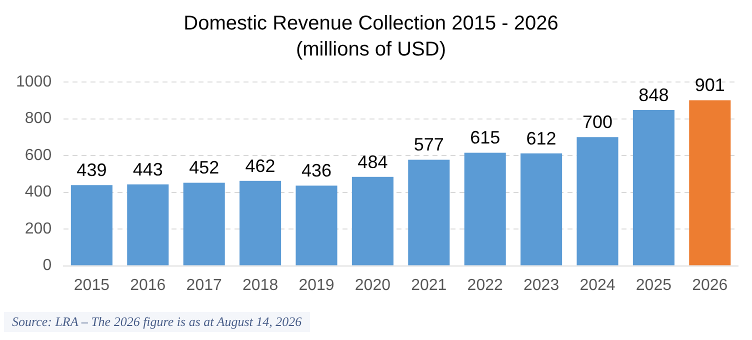 Image resolution: width=752 pixels, height=340 pixels. Describe the element at coordinates (372, 285) in the screenshot. I see `x-tick-label: 2020` at that location.